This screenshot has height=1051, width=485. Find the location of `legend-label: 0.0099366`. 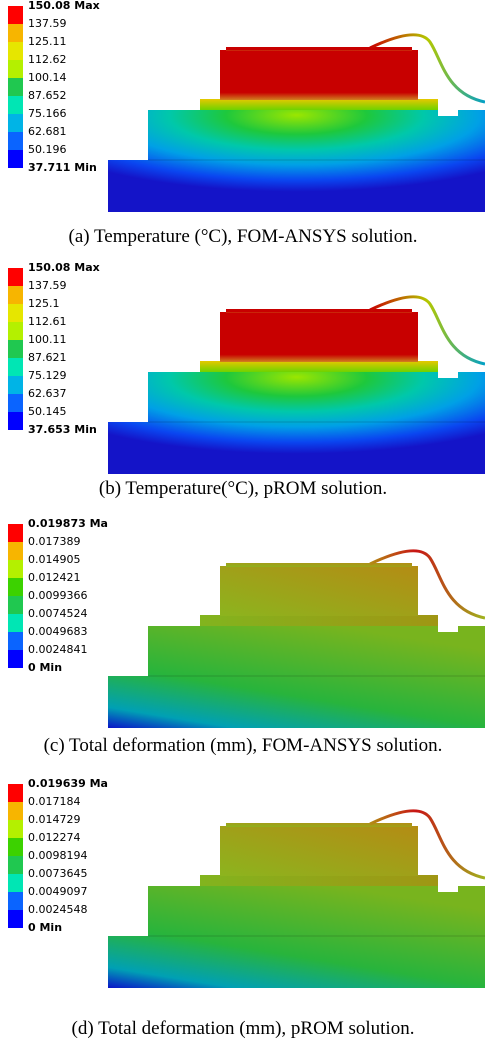

legend-label: 0.0099366 is located at coordinates (58, 595).